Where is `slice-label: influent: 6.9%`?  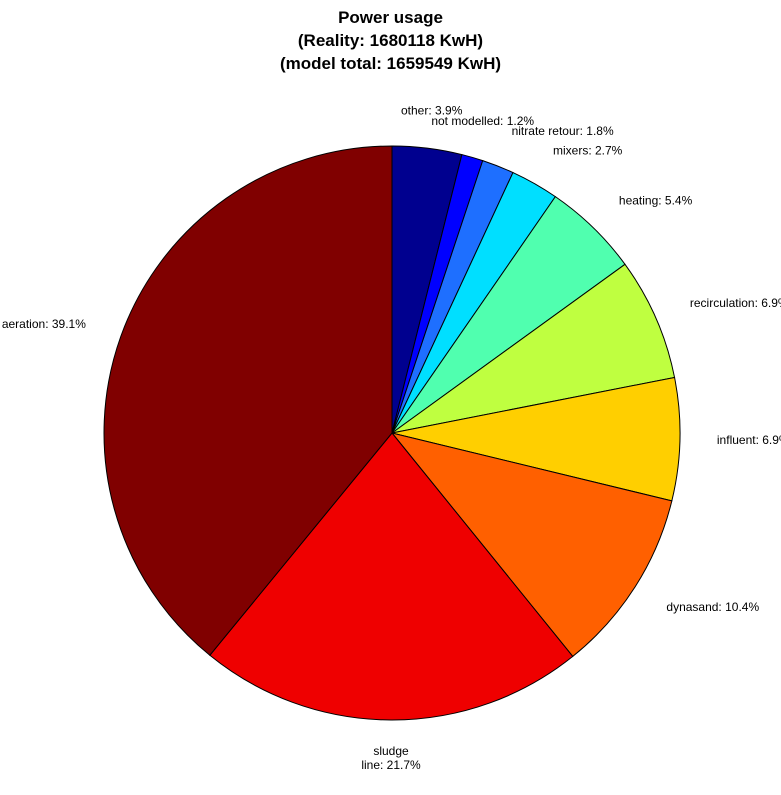 slice-label: influent: 6.9% is located at coordinates (749, 440).